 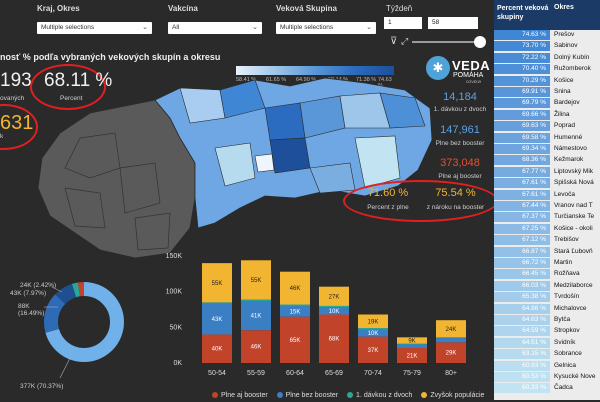 What do you see at coordinates (307, 395) in the screenshot?
I see `legend-item: Plne bez booster` at bounding box center [307, 395].